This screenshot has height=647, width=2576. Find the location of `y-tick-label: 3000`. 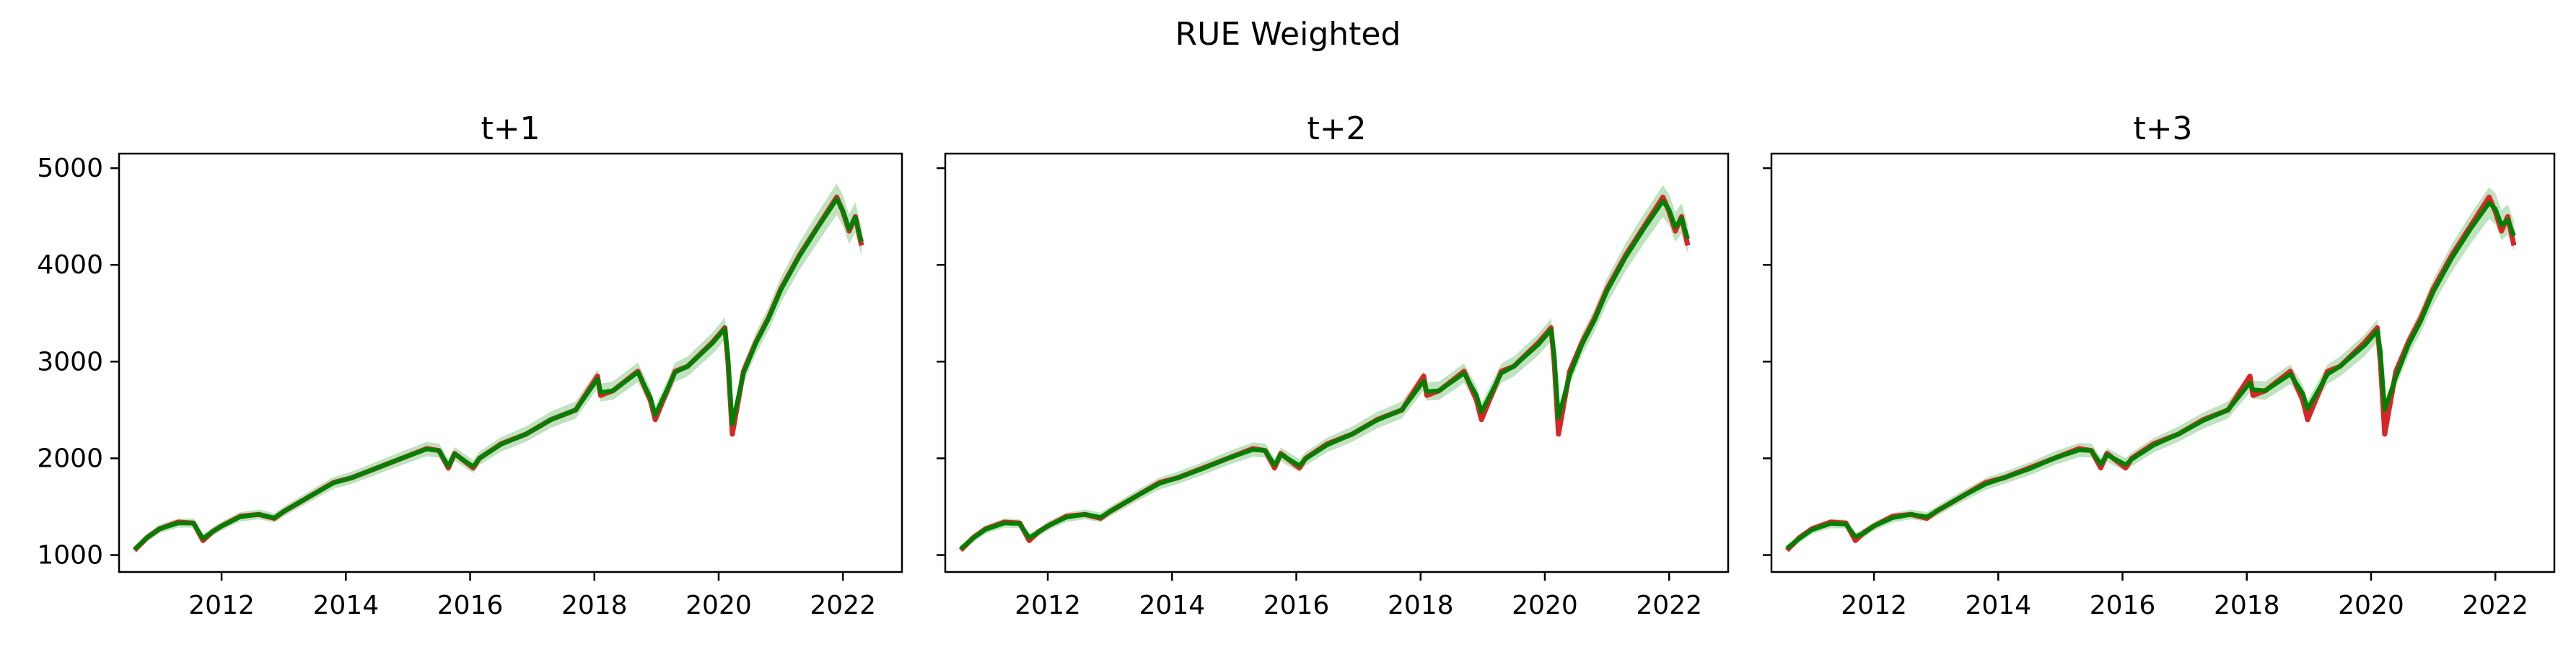

y-tick-label: 3000 is located at coordinates (70, 362).